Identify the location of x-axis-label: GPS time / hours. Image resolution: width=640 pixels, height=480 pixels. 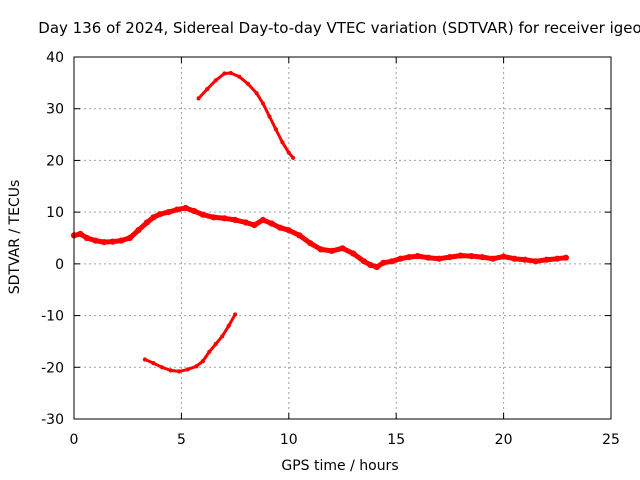
(339, 466).